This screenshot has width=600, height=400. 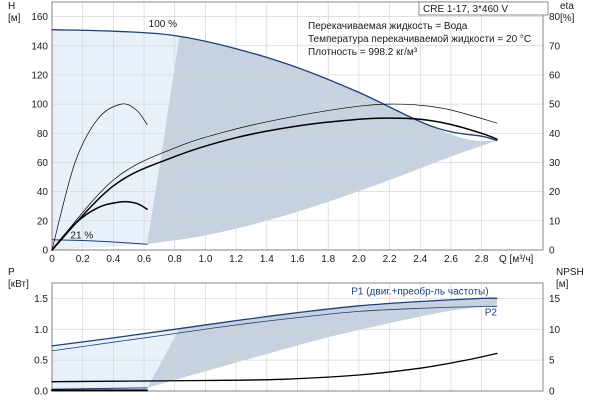 What do you see at coordinates (298, 259) in the screenshot?
I see `x-tick-label: 1.6` at bounding box center [298, 259].